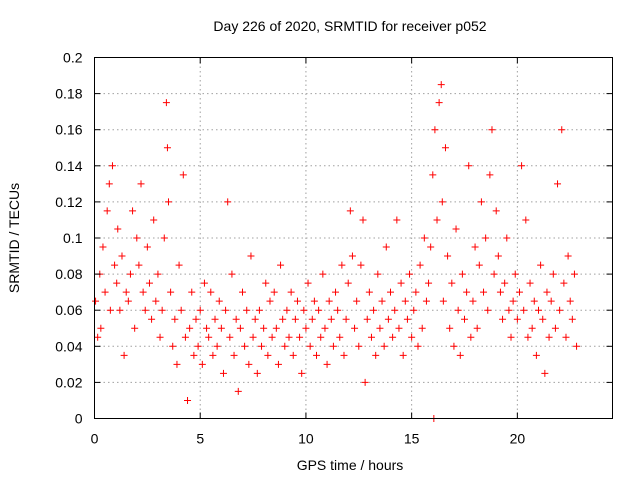 Image resolution: width=640 pixels, height=480 pixels. Describe the element at coordinates (68, 202) in the screenshot. I see `y-tick-label: 0.12` at that location.